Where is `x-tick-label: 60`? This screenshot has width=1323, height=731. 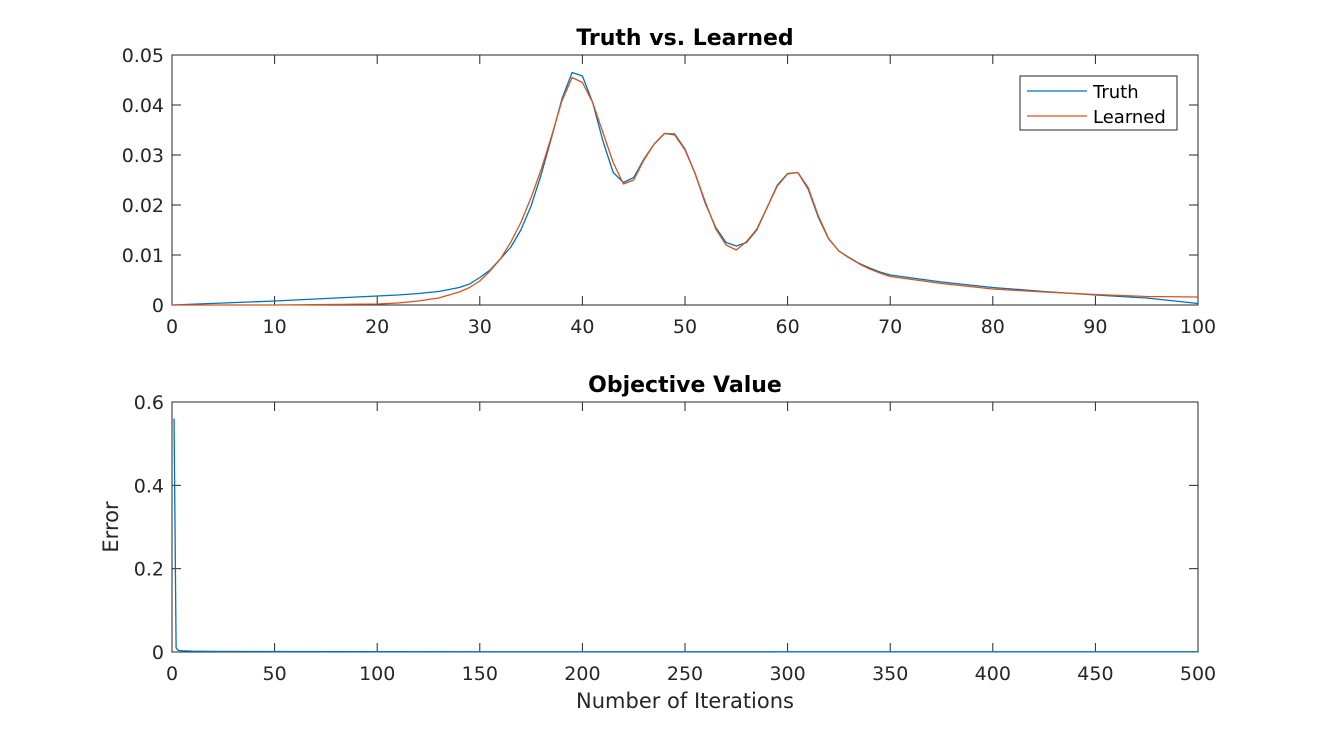
x-tick-label: 60 is located at coordinates (788, 327).